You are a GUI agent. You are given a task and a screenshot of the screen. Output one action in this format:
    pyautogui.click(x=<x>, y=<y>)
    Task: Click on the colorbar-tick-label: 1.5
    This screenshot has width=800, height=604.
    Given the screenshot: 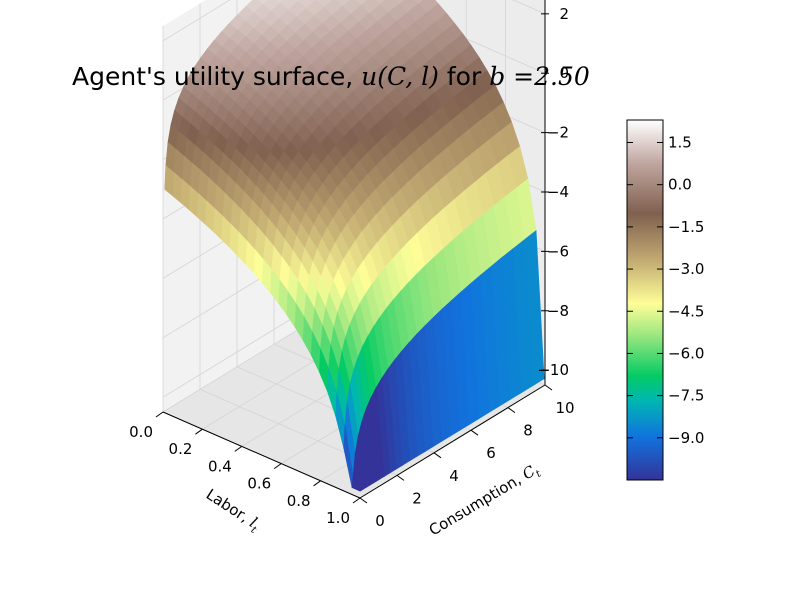 What is the action you would take?
    pyautogui.click(x=680, y=143)
    